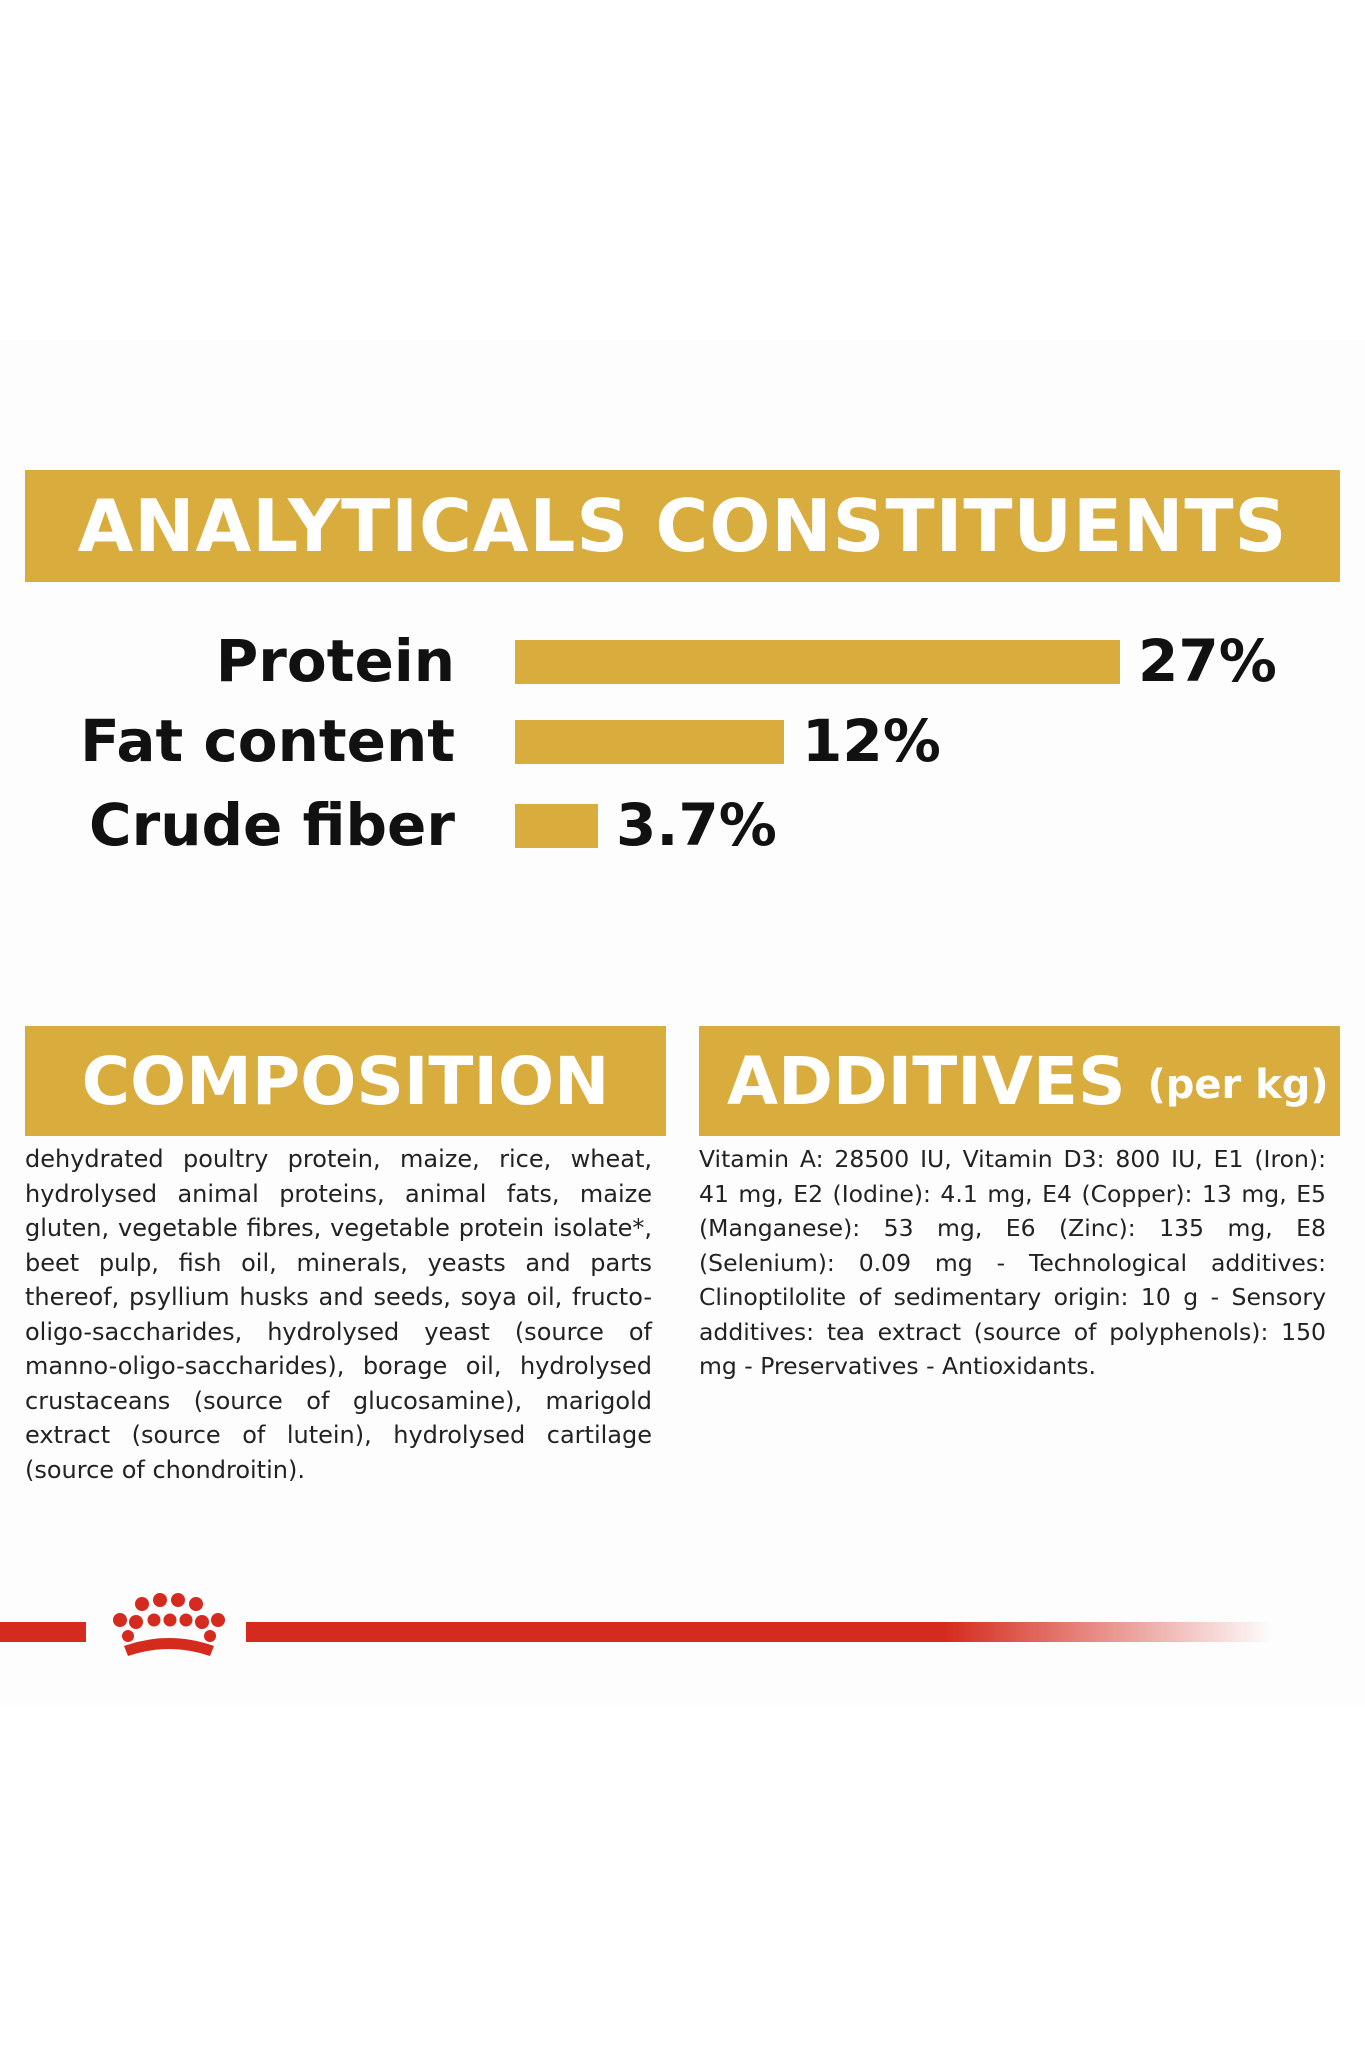 This screenshot has height=2048, width=1365. Describe the element at coordinates (43, 1632) in the screenshot. I see `brand-line-left` at that location.